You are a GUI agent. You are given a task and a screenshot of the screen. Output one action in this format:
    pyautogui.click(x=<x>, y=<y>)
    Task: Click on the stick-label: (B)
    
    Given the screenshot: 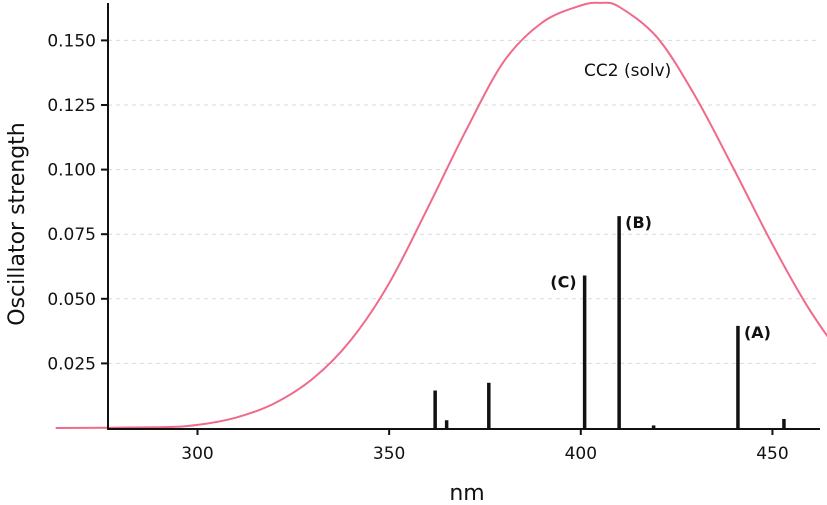 What is the action you would take?
    pyautogui.click(x=638, y=222)
    